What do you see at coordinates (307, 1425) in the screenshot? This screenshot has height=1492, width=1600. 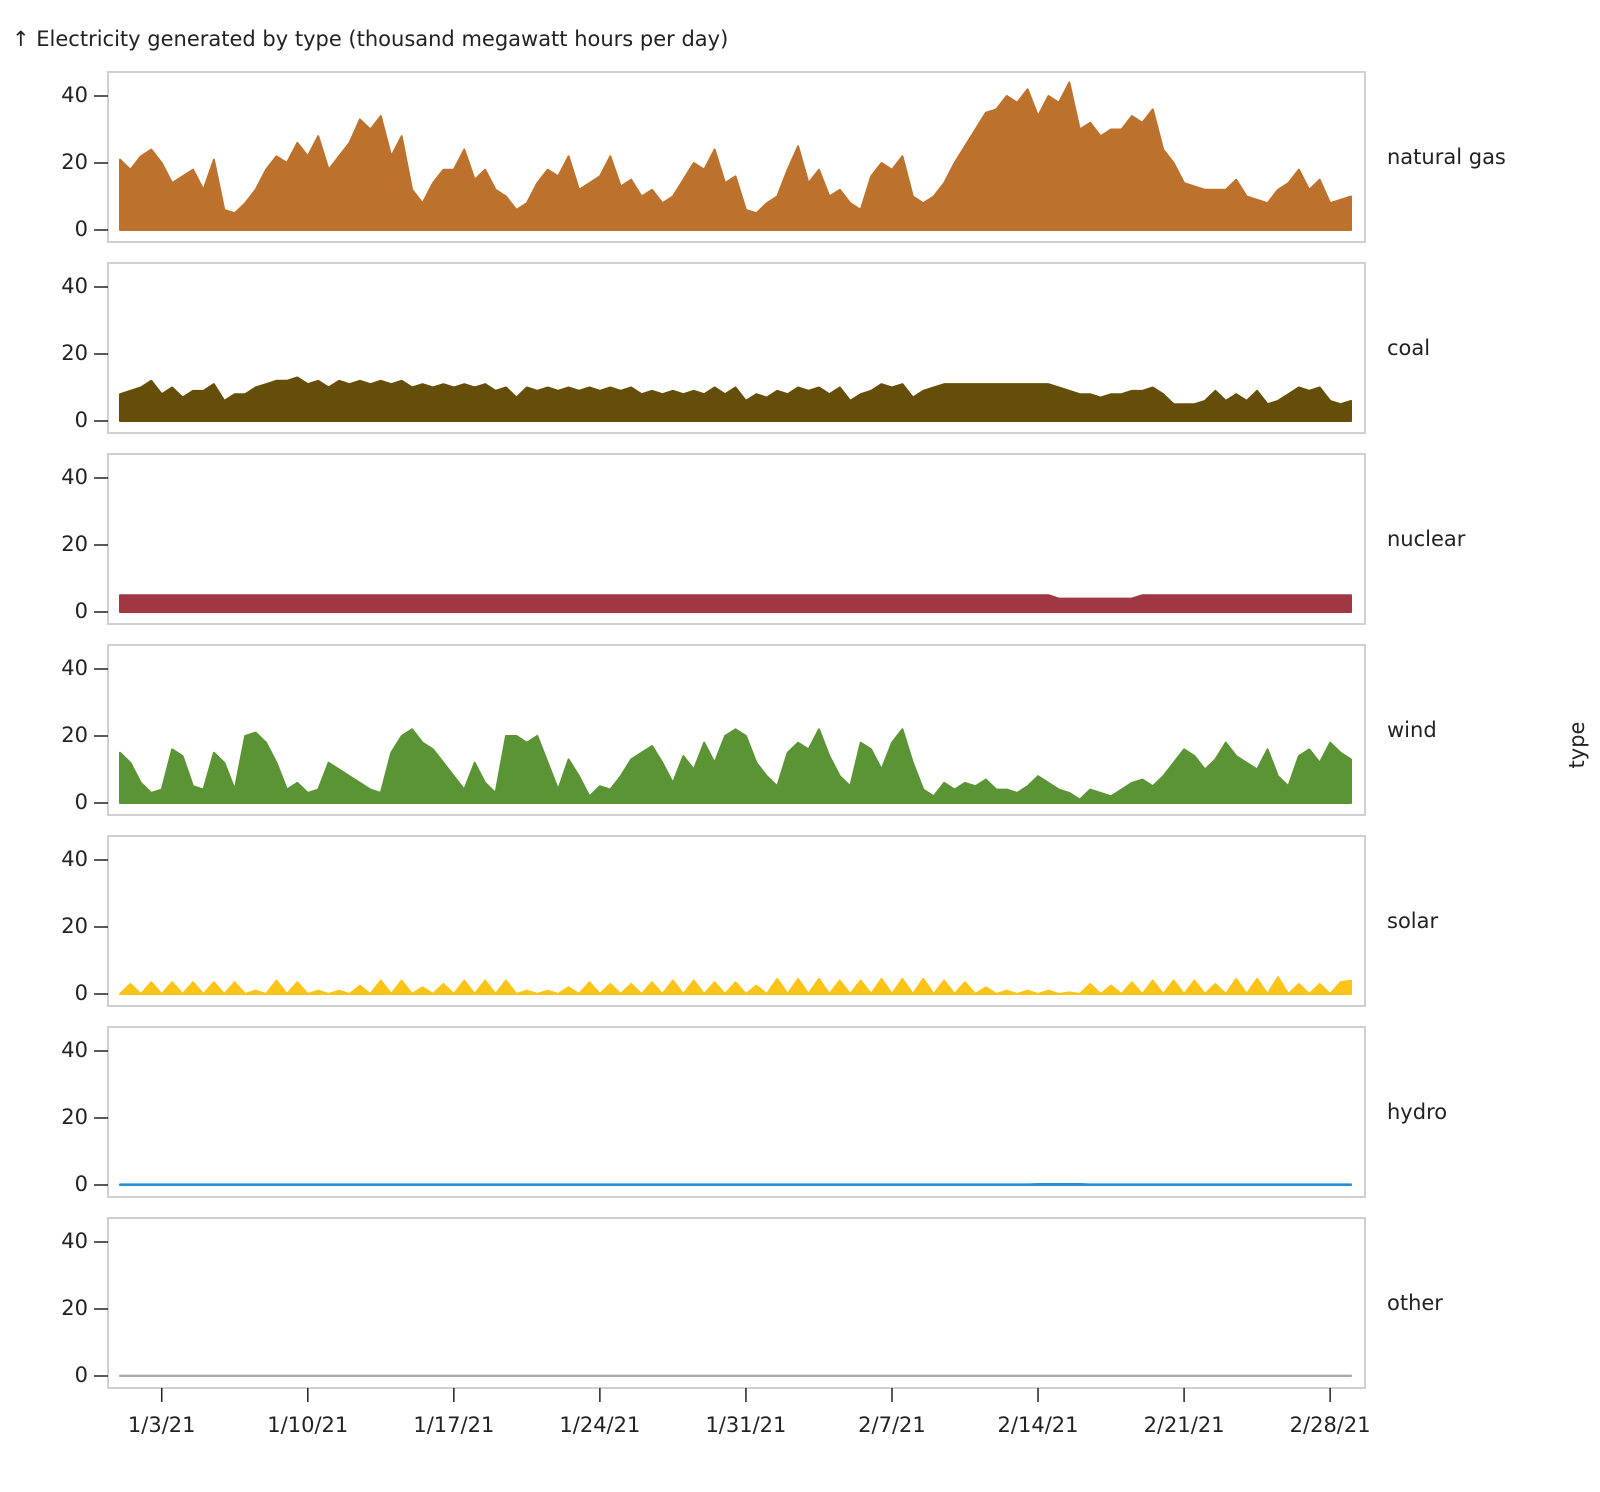 I see `x-tick-label: 1/10/21` at bounding box center [307, 1425].